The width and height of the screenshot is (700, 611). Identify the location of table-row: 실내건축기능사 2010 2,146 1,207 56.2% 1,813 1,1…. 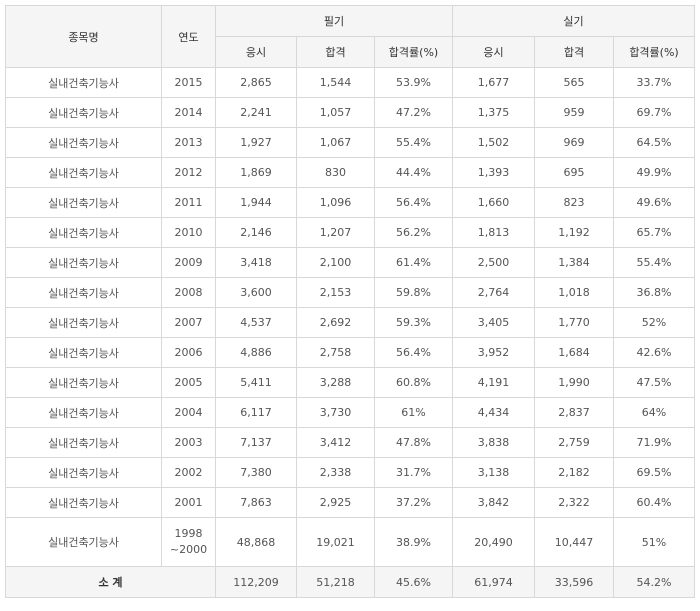
(350, 232).